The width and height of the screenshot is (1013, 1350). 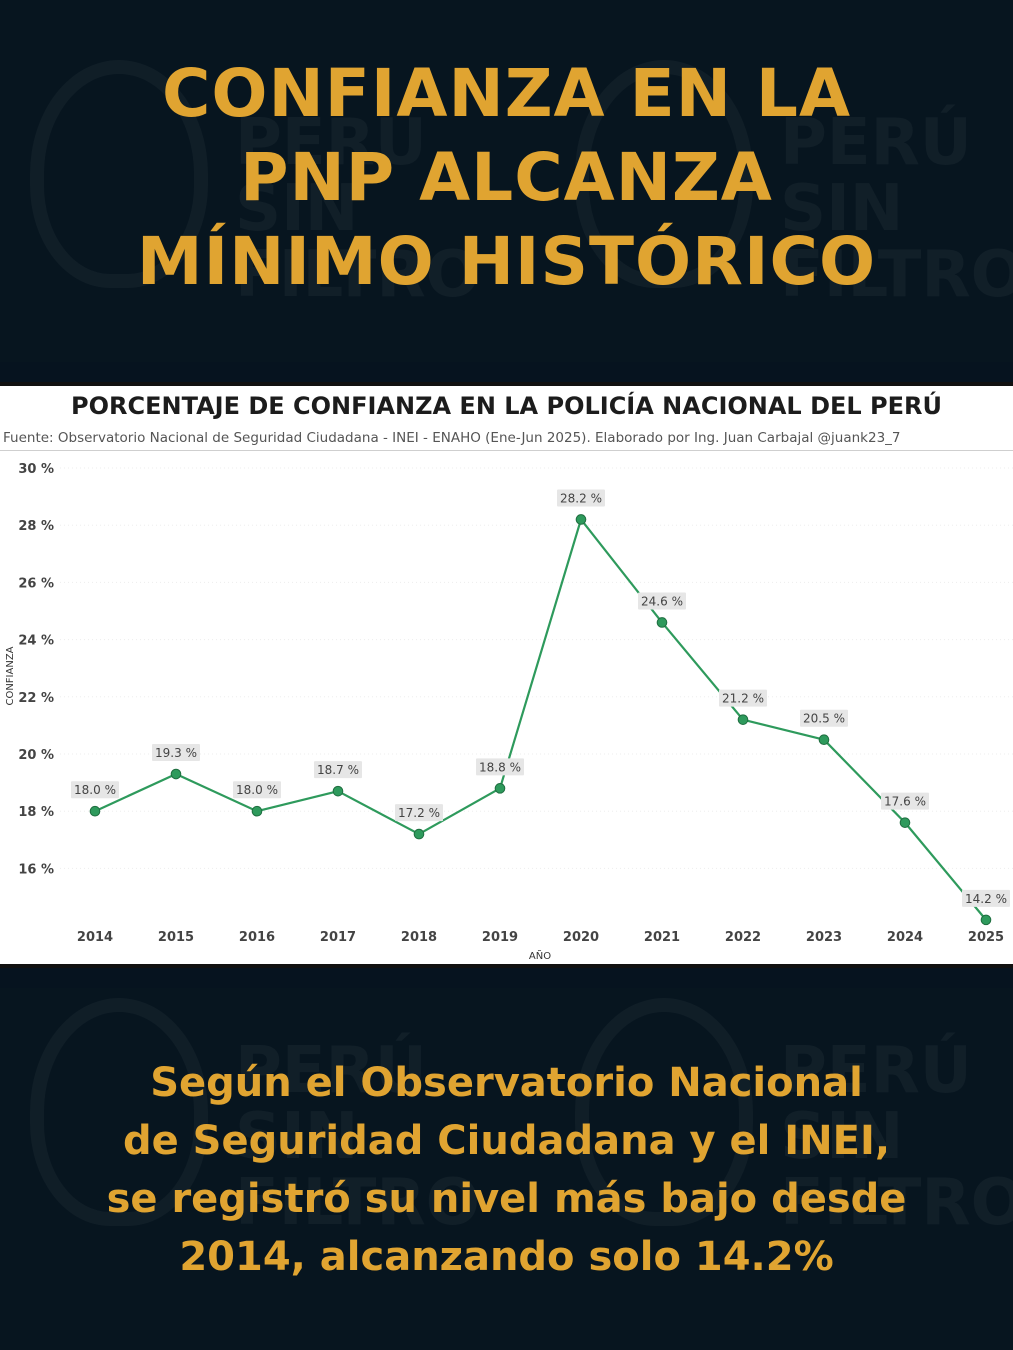 What do you see at coordinates (36, 641) in the screenshot?
I see `y-tick-label: 24 %` at bounding box center [36, 641].